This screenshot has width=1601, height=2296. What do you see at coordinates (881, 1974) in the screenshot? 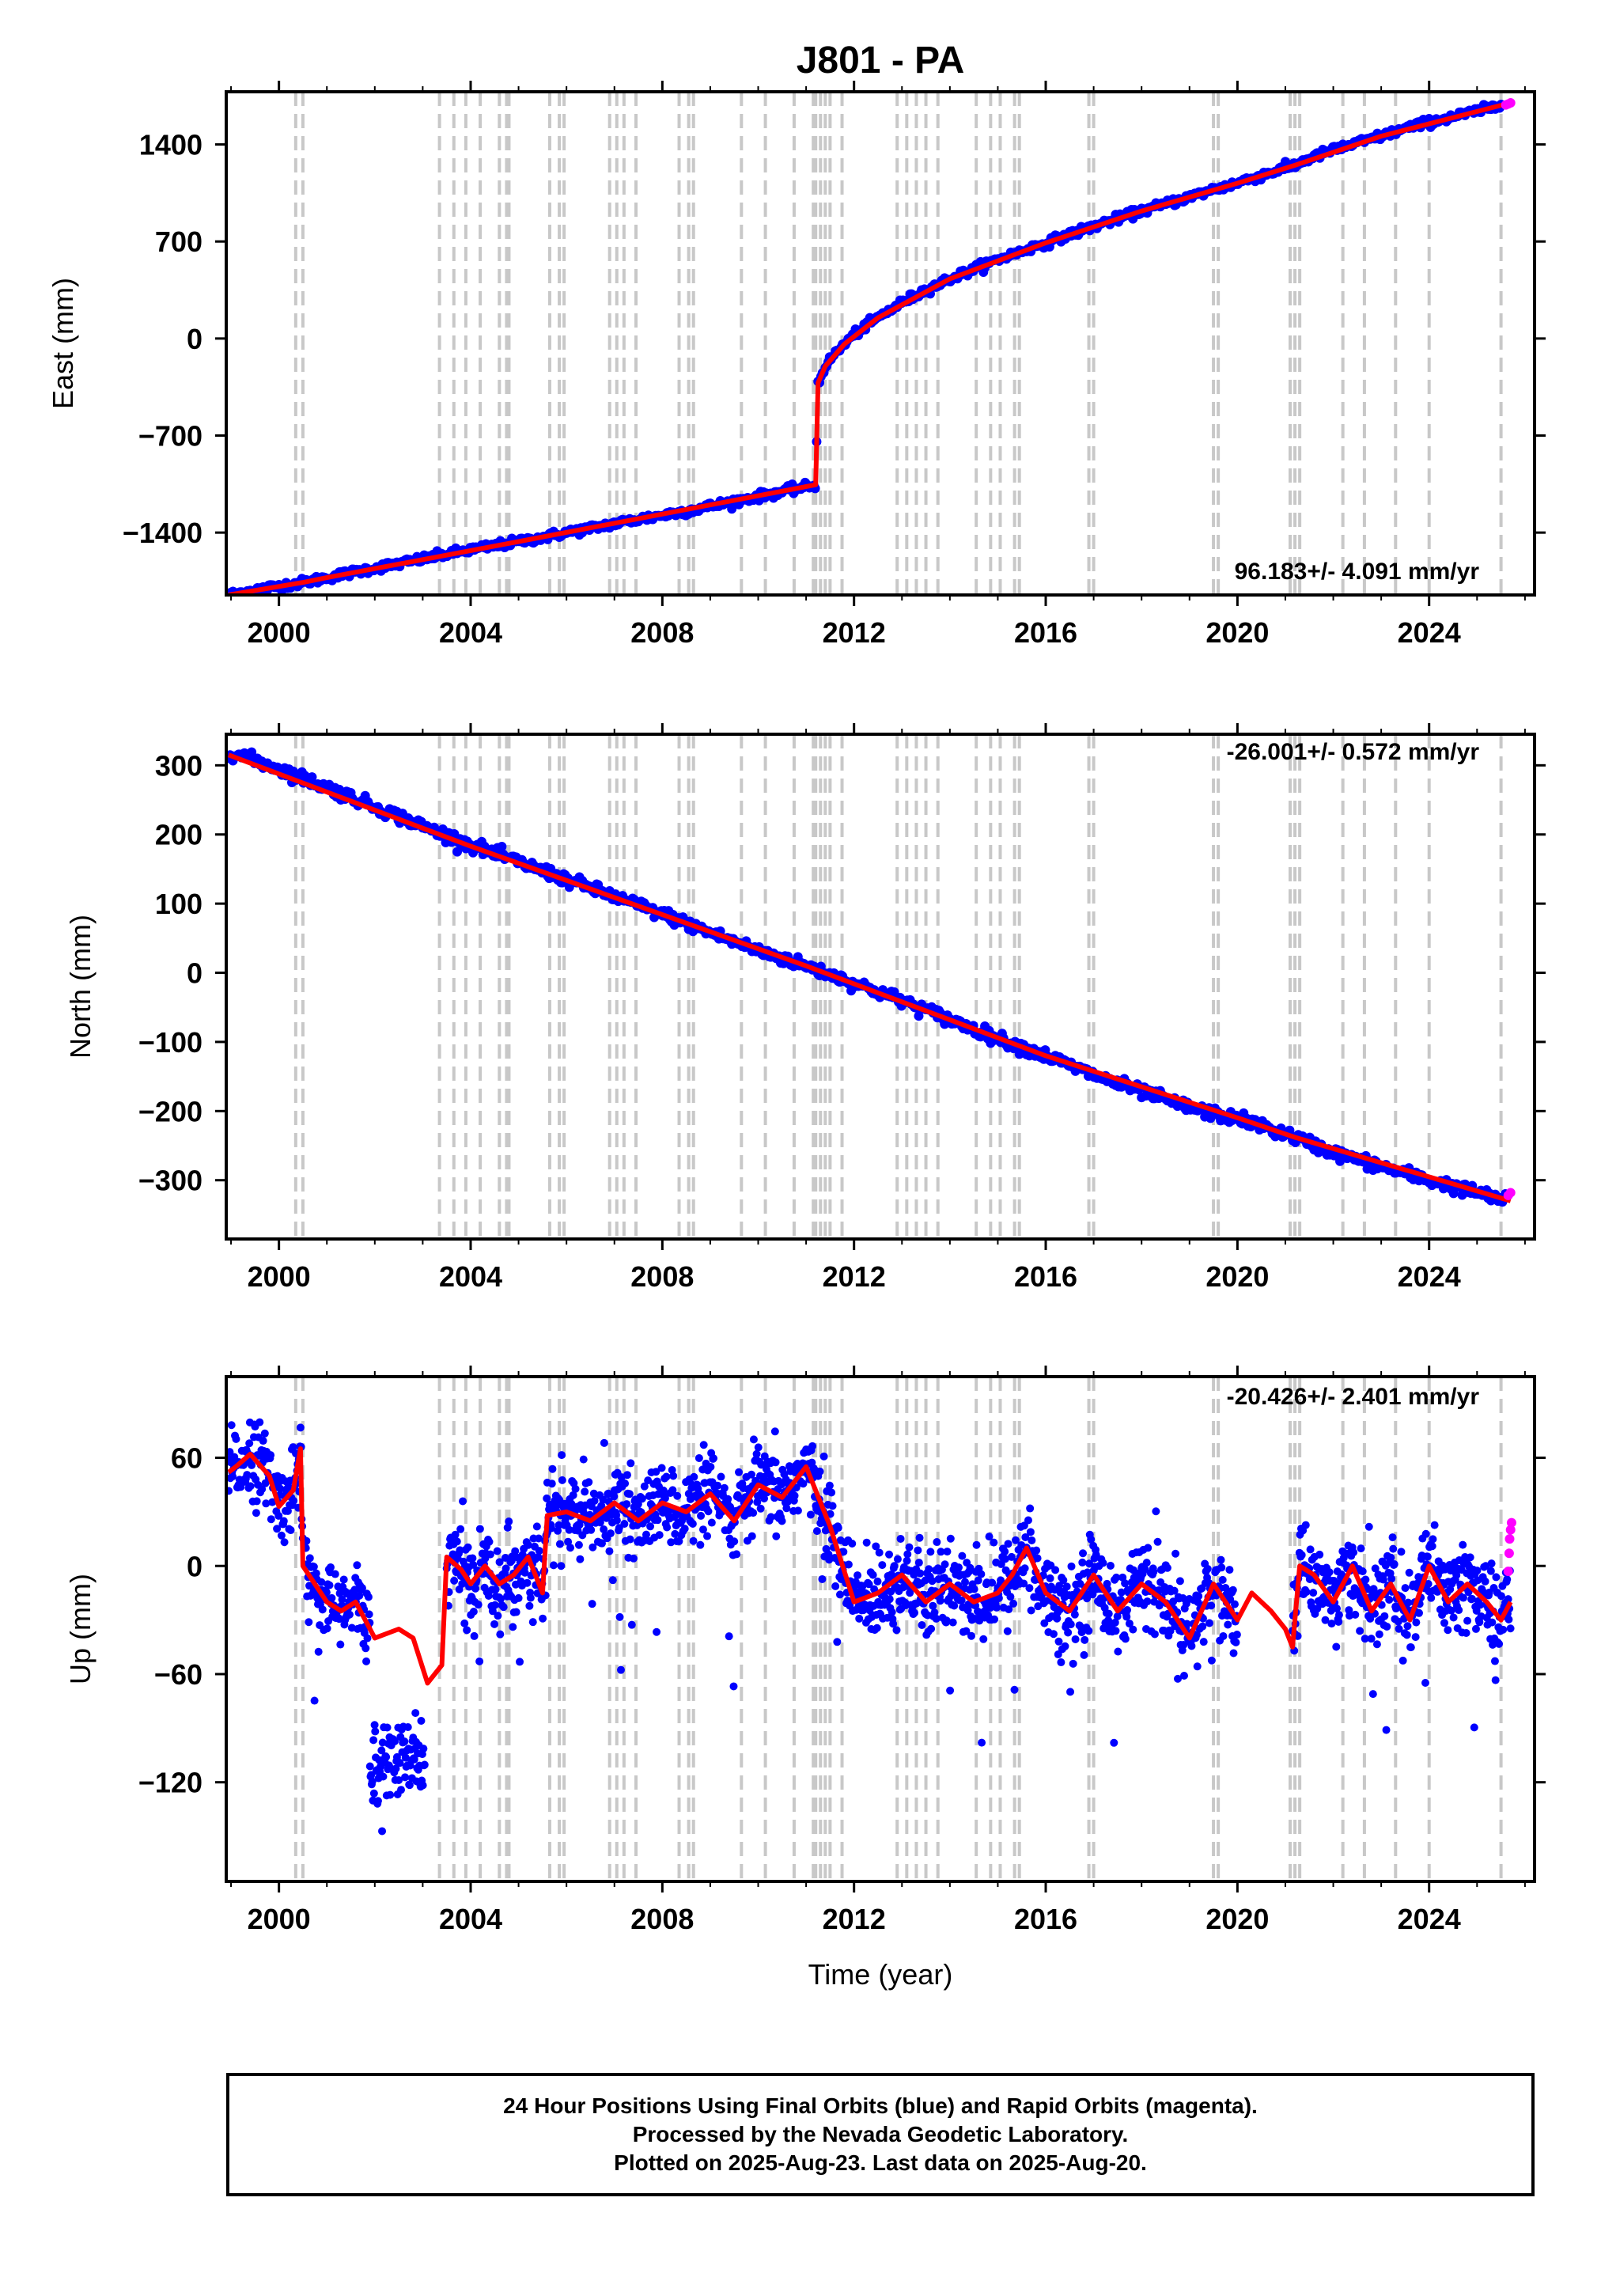
I see `x-axis-label: Time (year)` at bounding box center [881, 1974].